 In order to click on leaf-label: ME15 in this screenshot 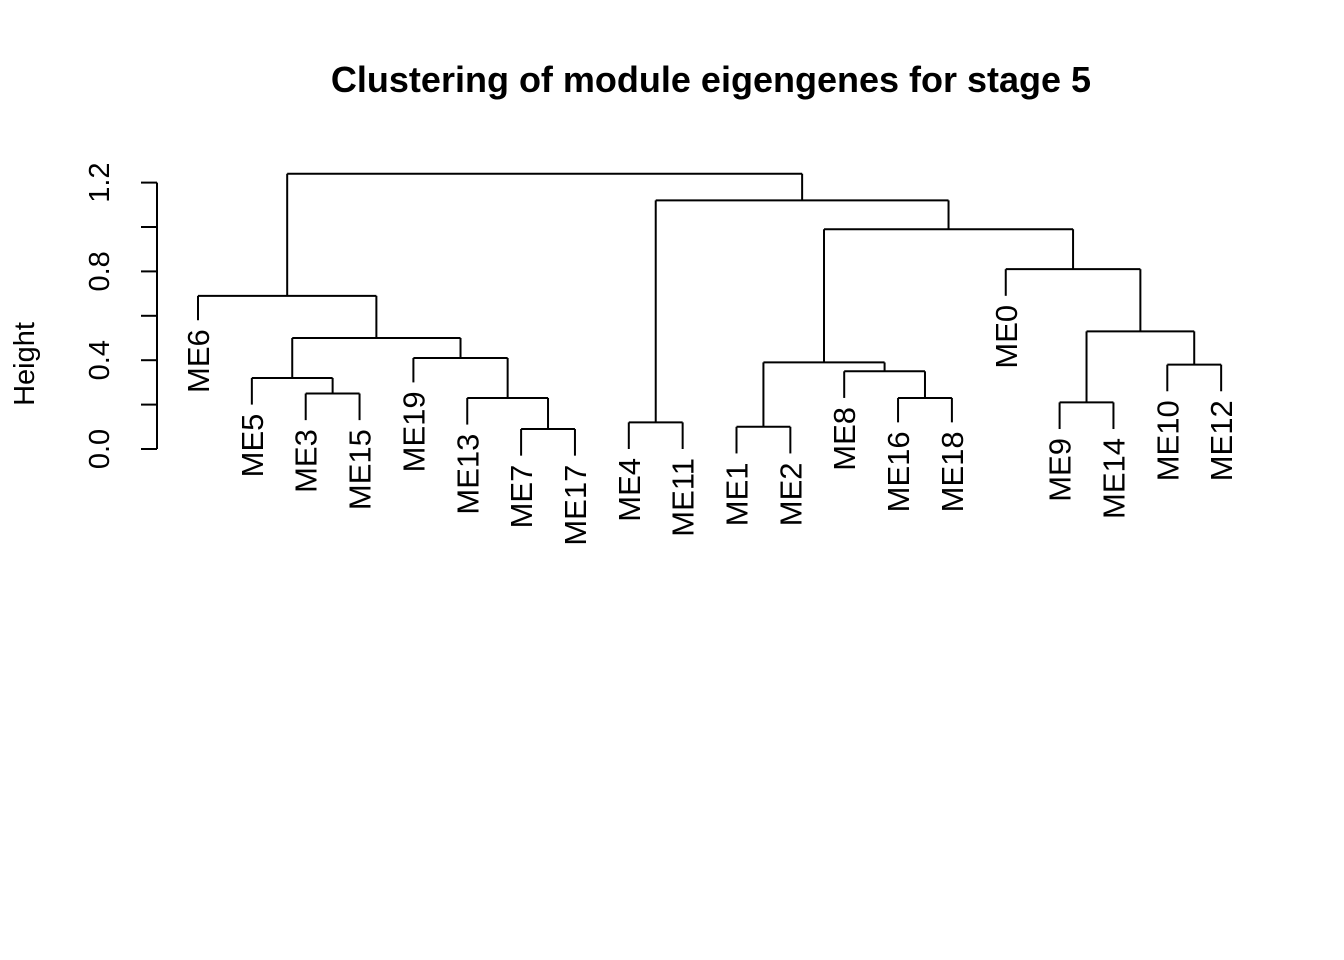, I will do `click(360, 469)`.